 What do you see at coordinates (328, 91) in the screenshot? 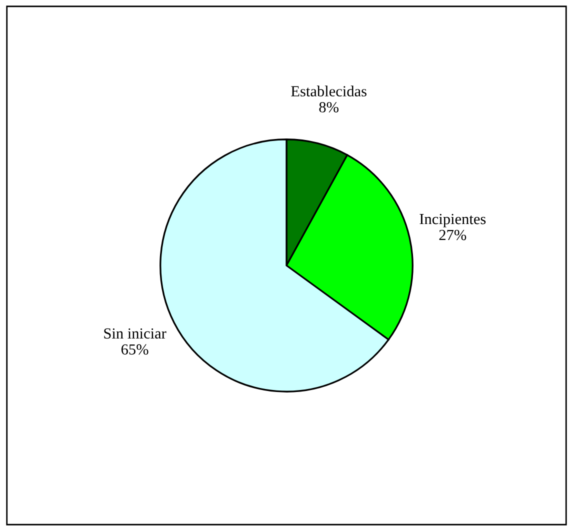
I see `slice-label: Establecidas` at bounding box center [328, 91].